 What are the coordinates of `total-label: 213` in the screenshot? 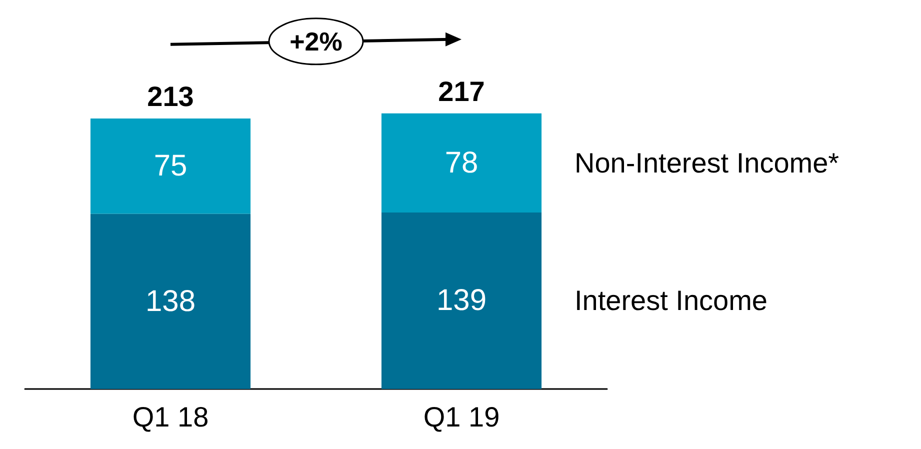 It's located at (170, 96).